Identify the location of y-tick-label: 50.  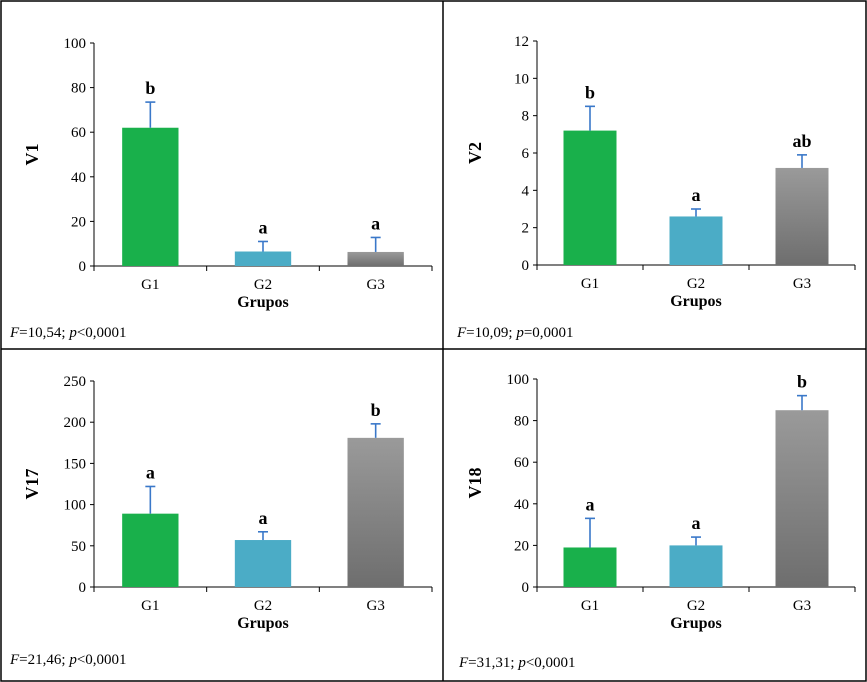
(78, 547).